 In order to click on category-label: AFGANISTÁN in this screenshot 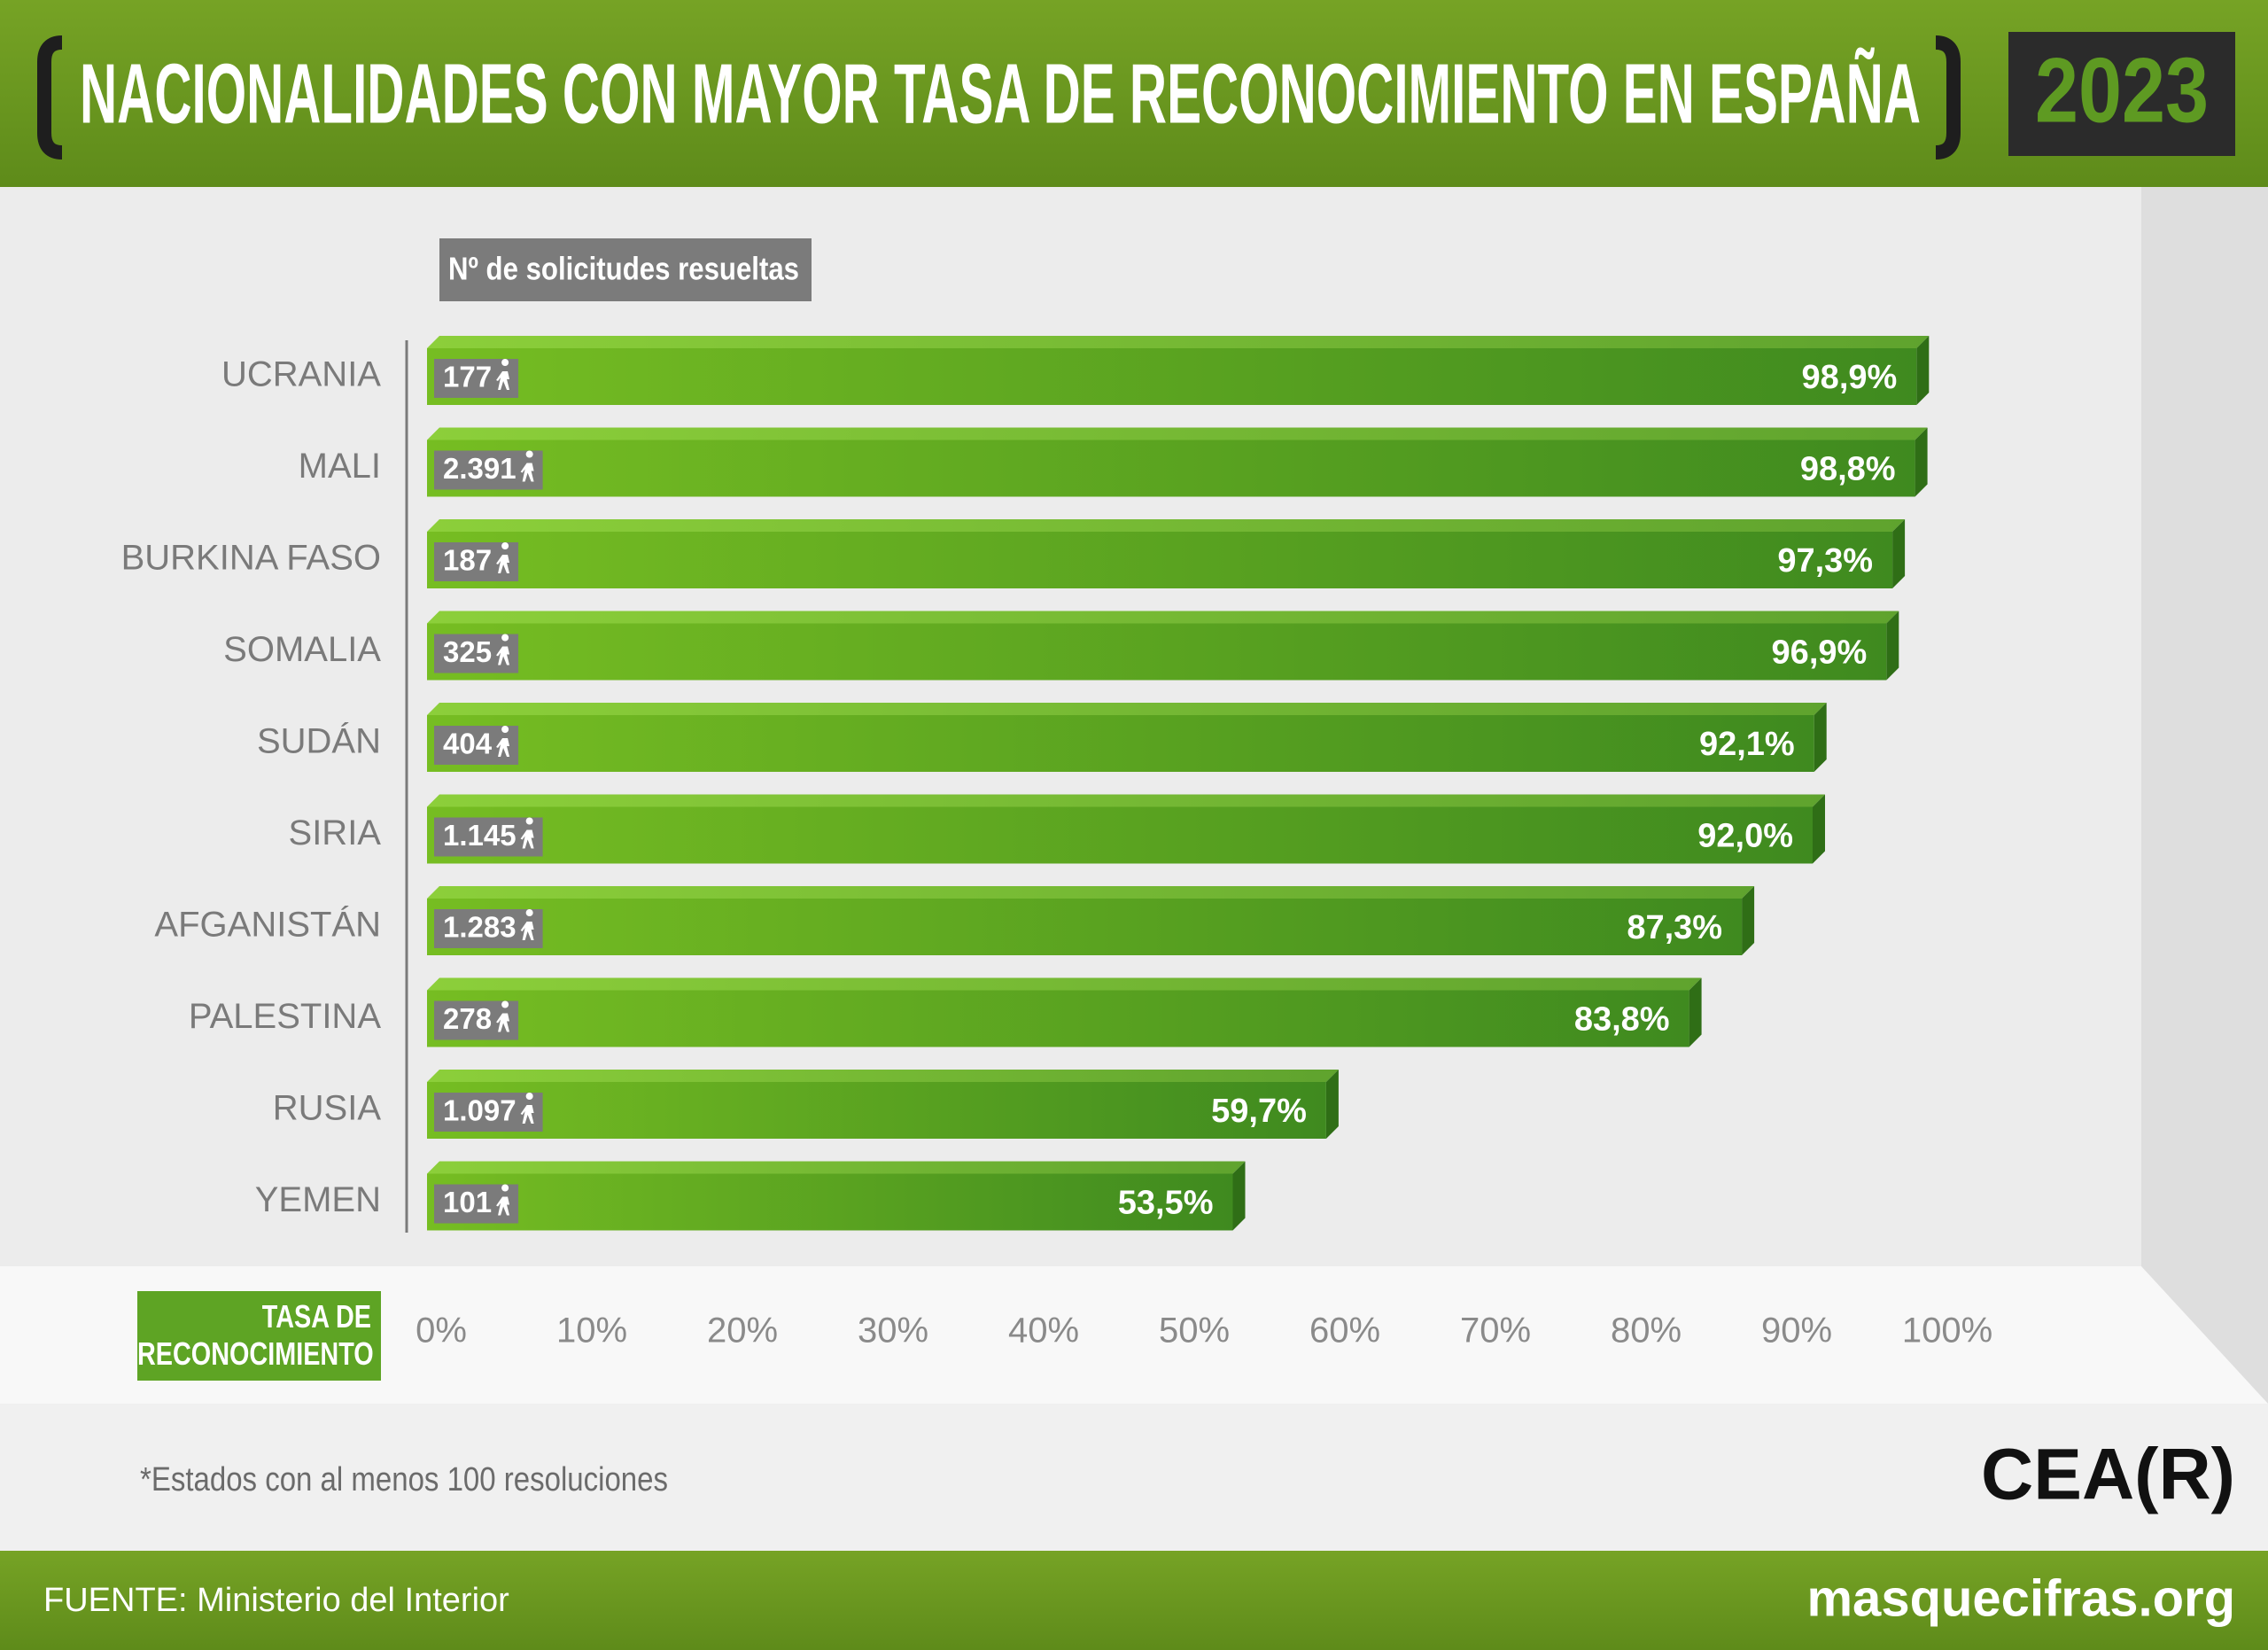, I will do `click(267, 925)`.